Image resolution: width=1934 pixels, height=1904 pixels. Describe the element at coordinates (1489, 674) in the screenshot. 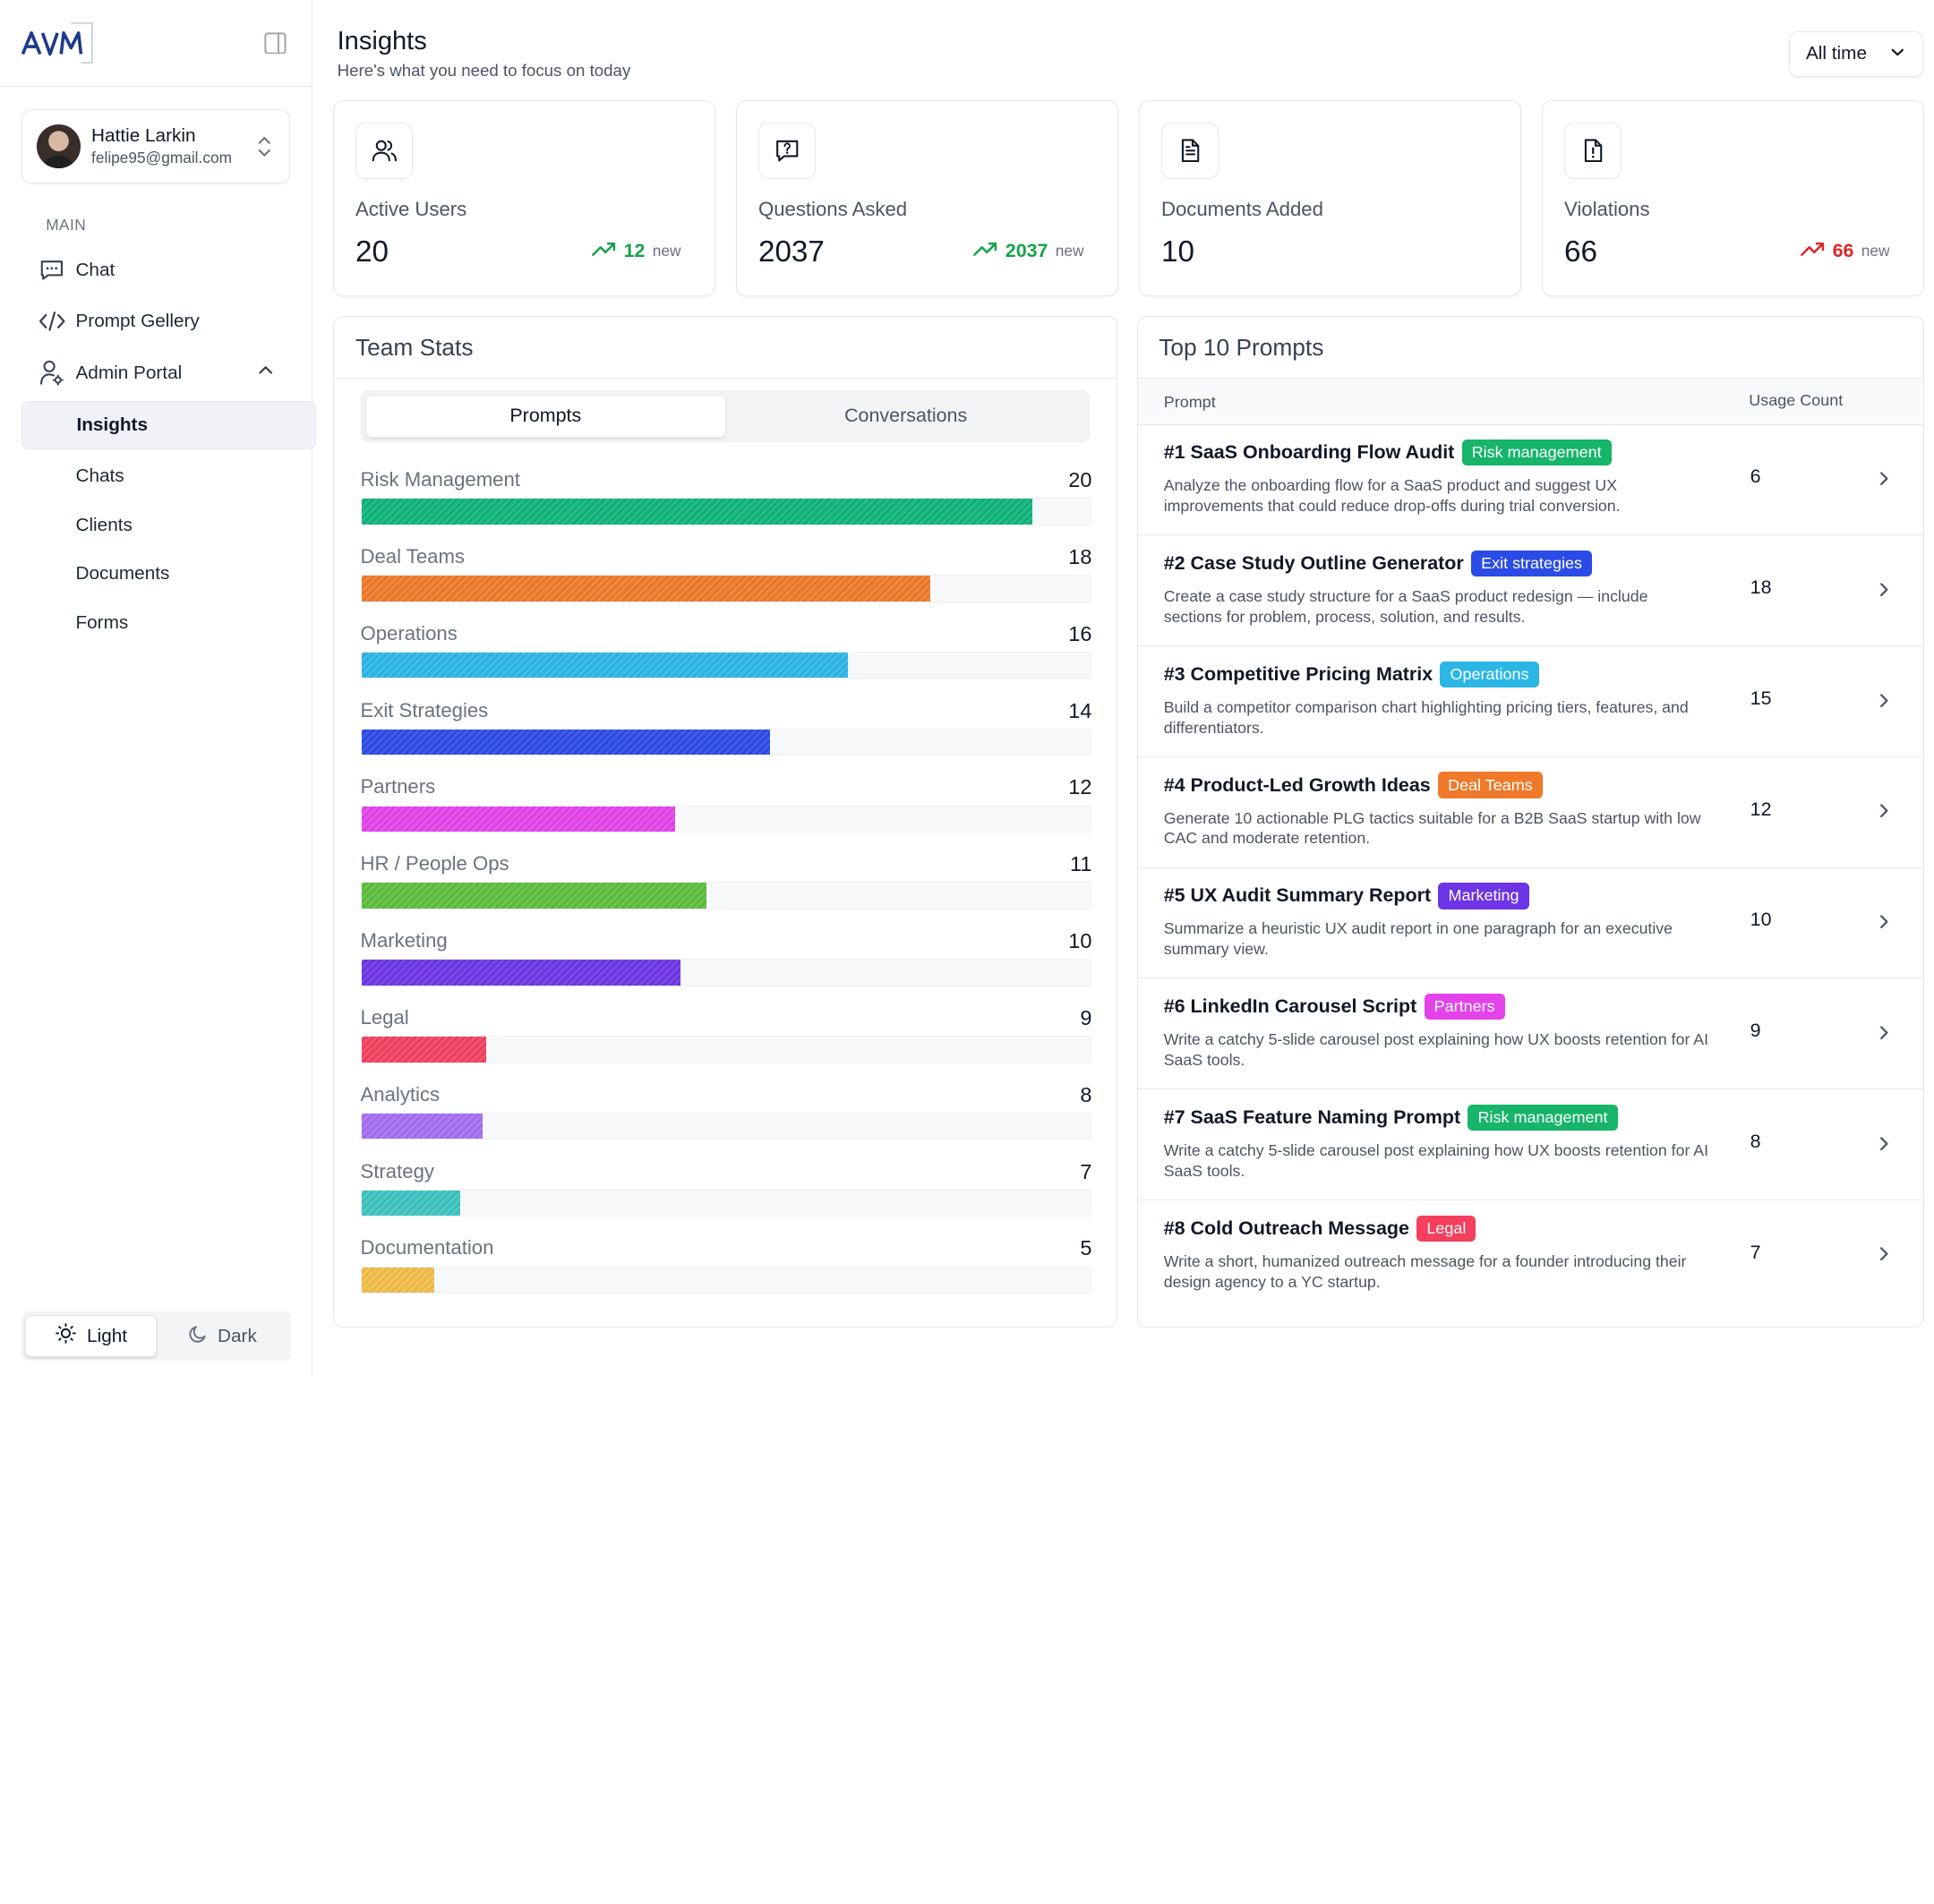

I see `category-tag: Operations` at that location.